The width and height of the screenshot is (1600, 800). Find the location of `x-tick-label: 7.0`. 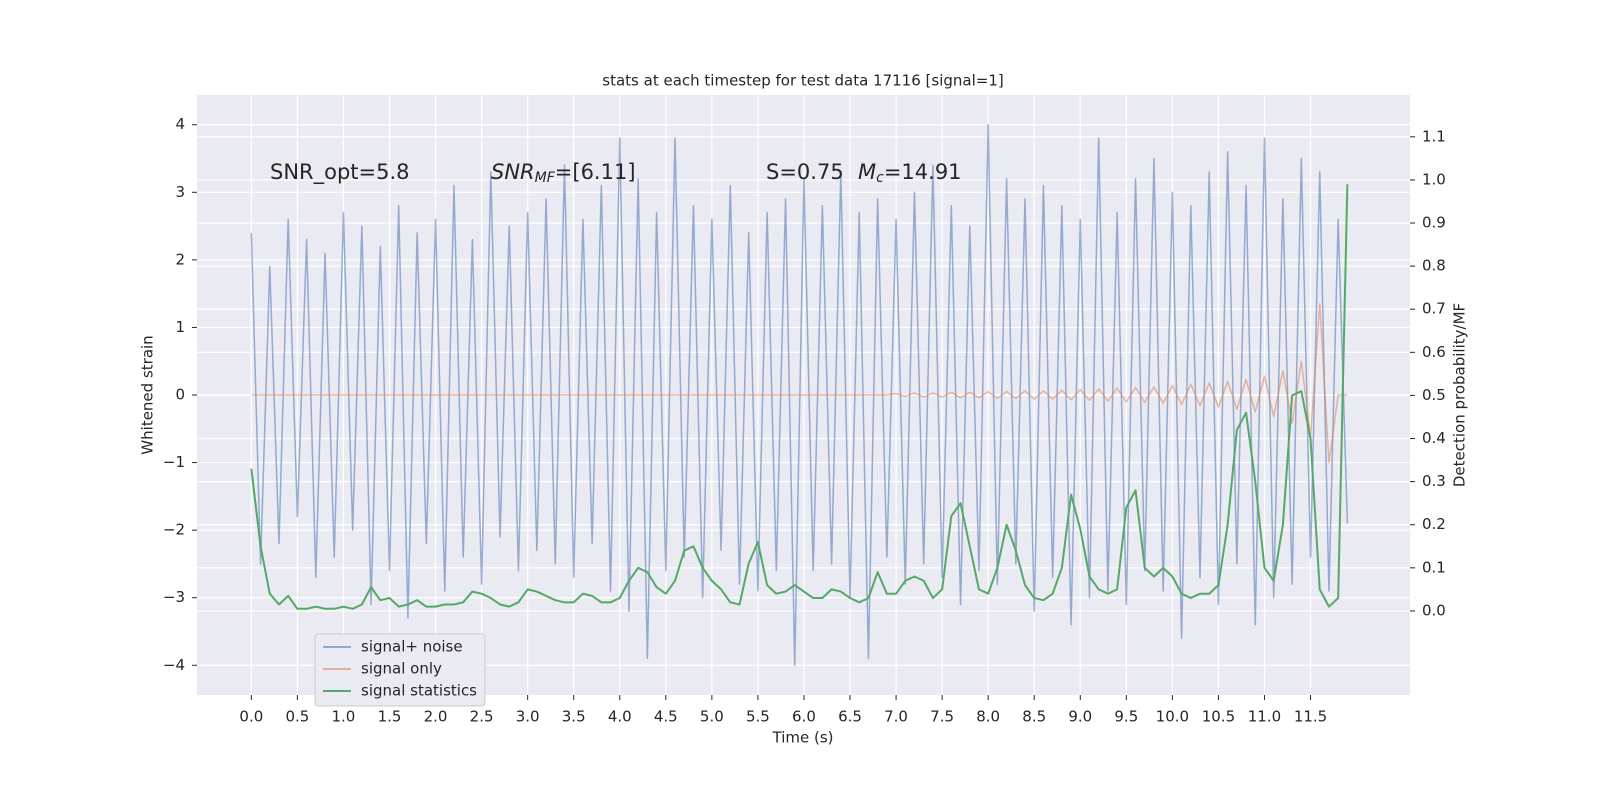

x-tick-label: 7.0 is located at coordinates (896, 717).